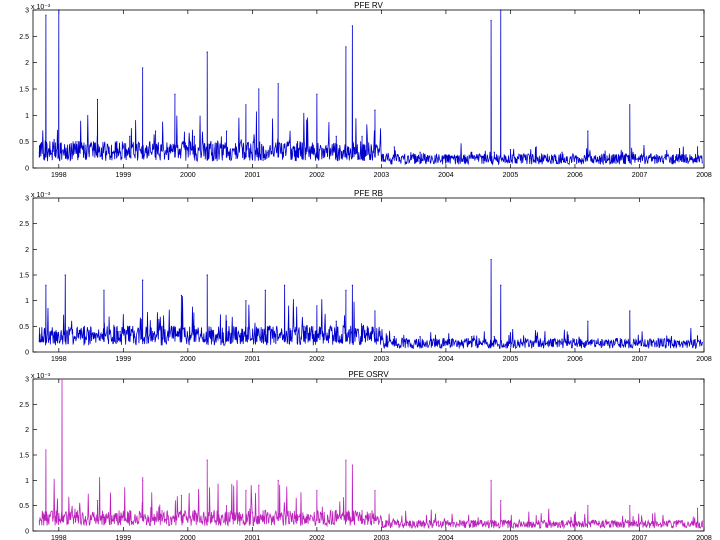 This screenshot has width=720, height=540. Describe the element at coordinates (511, 537) in the screenshot. I see `x-tick-label: 2005` at that location.